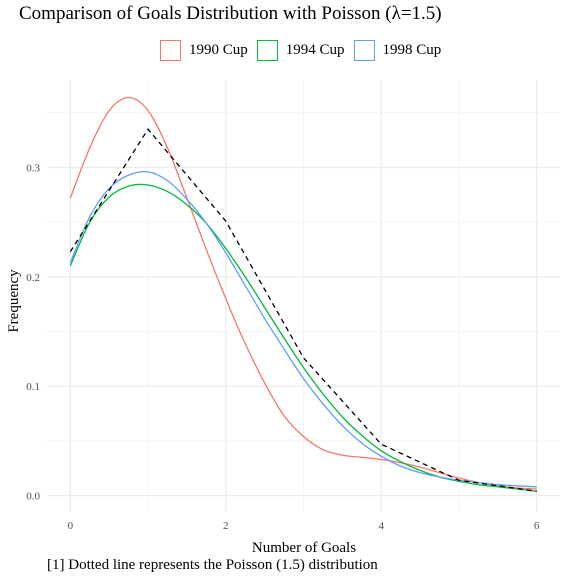 The image size is (569, 583). What do you see at coordinates (14, 301) in the screenshot?
I see `y-axis-label: Frequency` at bounding box center [14, 301].